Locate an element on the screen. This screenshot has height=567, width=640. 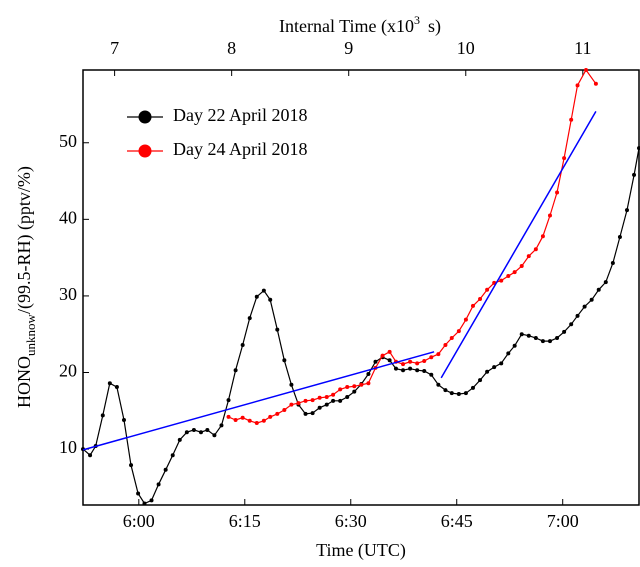
x2-label-sup: 3 is located at coordinates (417, 20).